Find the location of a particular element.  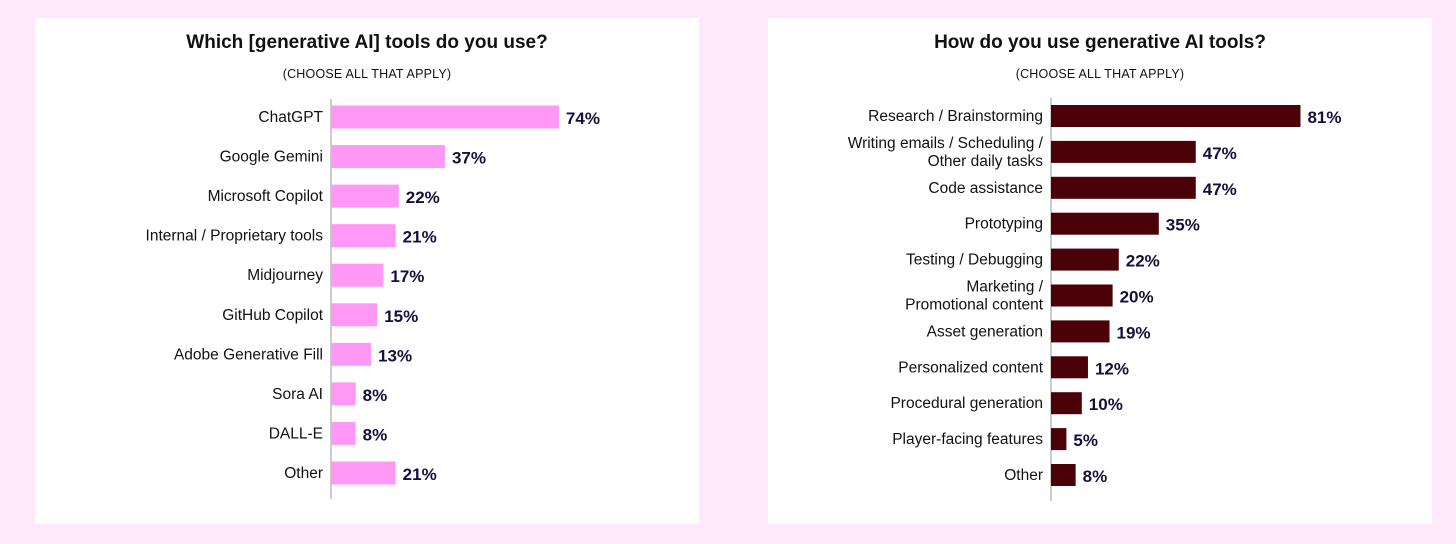

category-label: Midjourney is located at coordinates (285, 275).